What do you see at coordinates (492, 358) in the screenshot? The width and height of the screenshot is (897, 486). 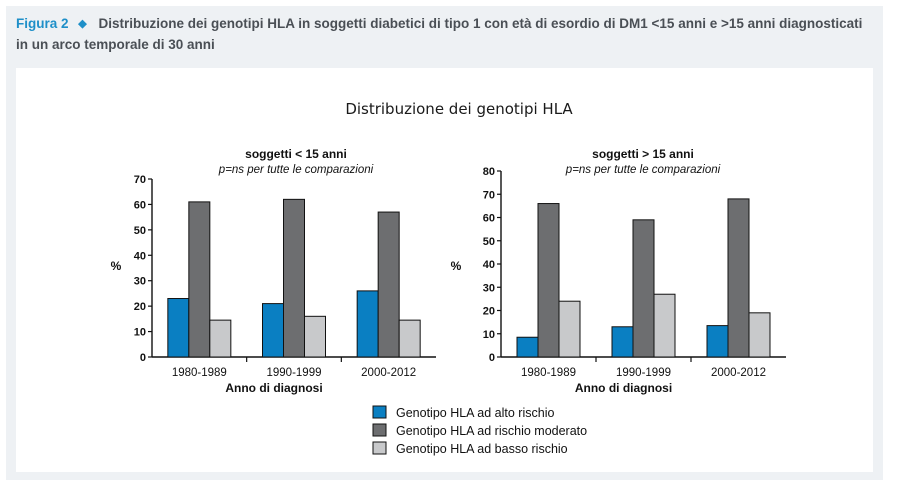 I see `chart-2-y-tick-label: 0` at bounding box center [492, 358].